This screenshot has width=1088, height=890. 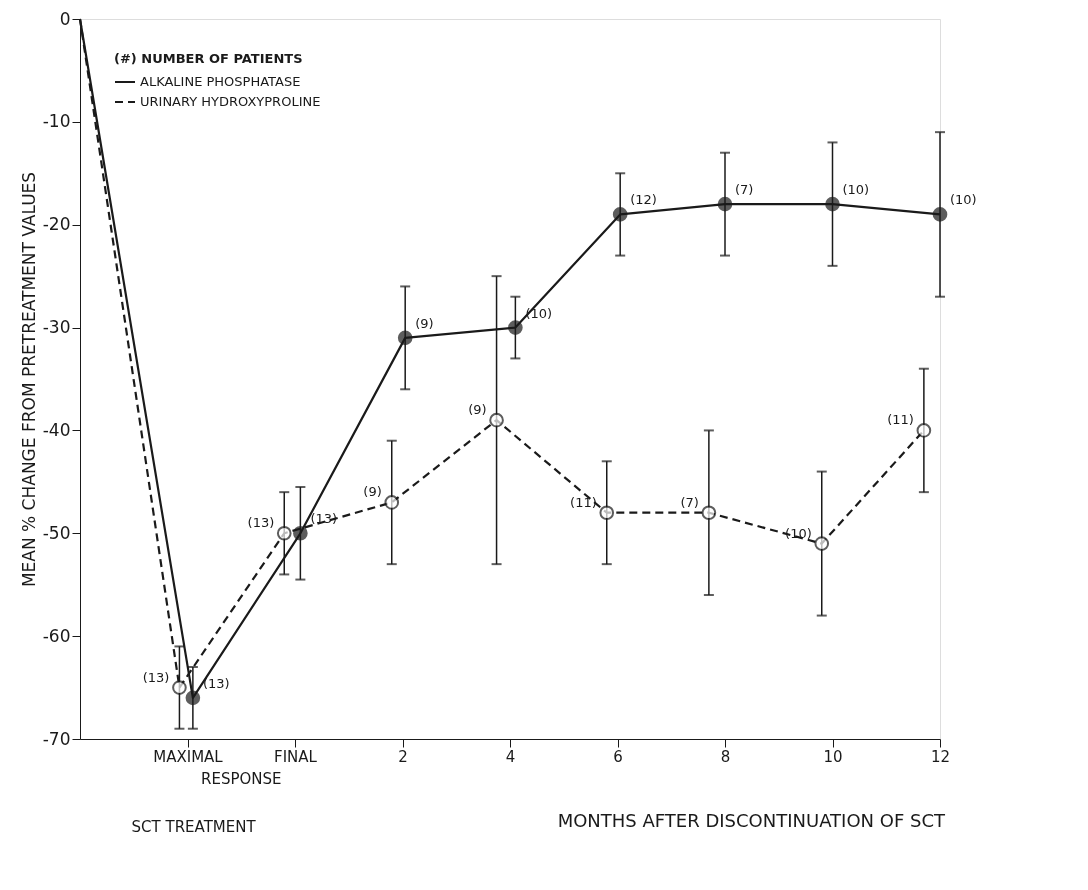 I want to click on x-axis-title: MONTHS AFTER DISCONTINUATION OF SCT, so click(x=751, y=820).